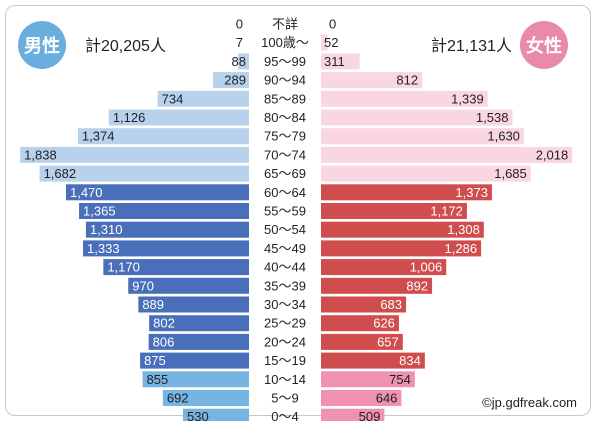 The image size is (596, 421). What do you see at coordinates (239, 24) in the screenshot?
I see `male-value-label: 0` at bounding box center [239, 24].